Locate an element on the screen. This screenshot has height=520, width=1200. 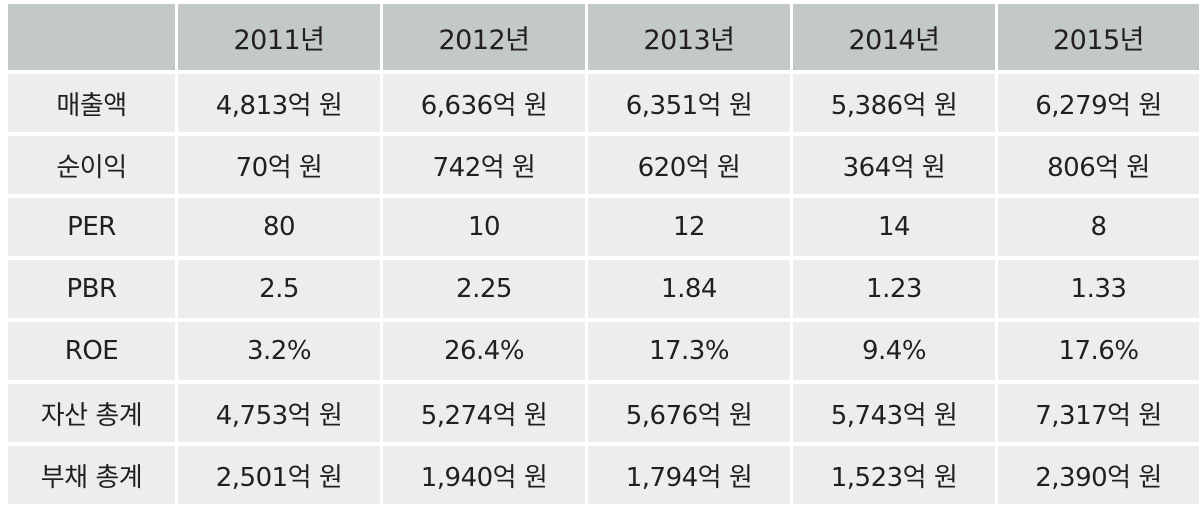
table-cell: 620억 원 is located at coordinates (689, 165).